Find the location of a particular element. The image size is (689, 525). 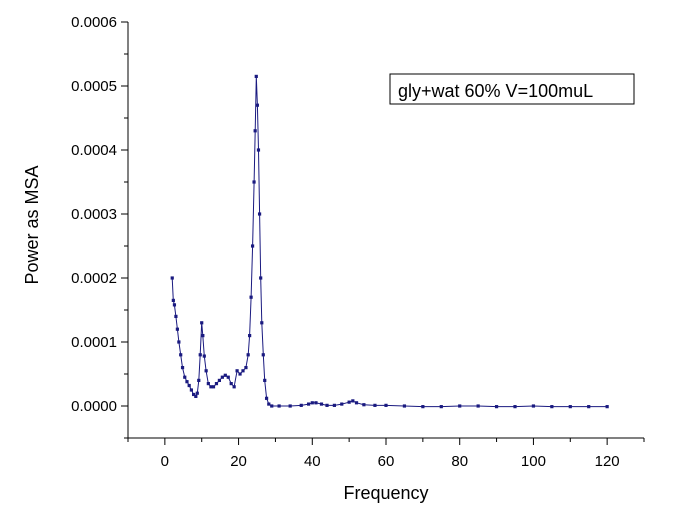

x-tick-label: 120 is located at coordinates (607, 461).